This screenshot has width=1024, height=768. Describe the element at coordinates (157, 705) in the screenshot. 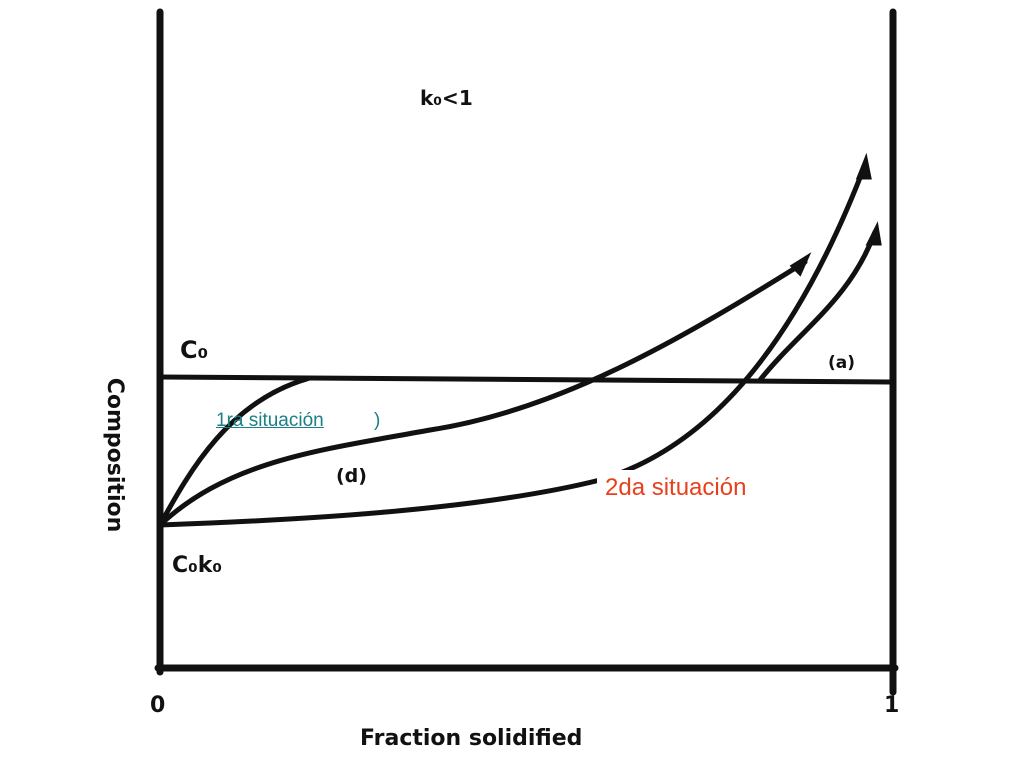

I see `x-start-label: 0` at that location.